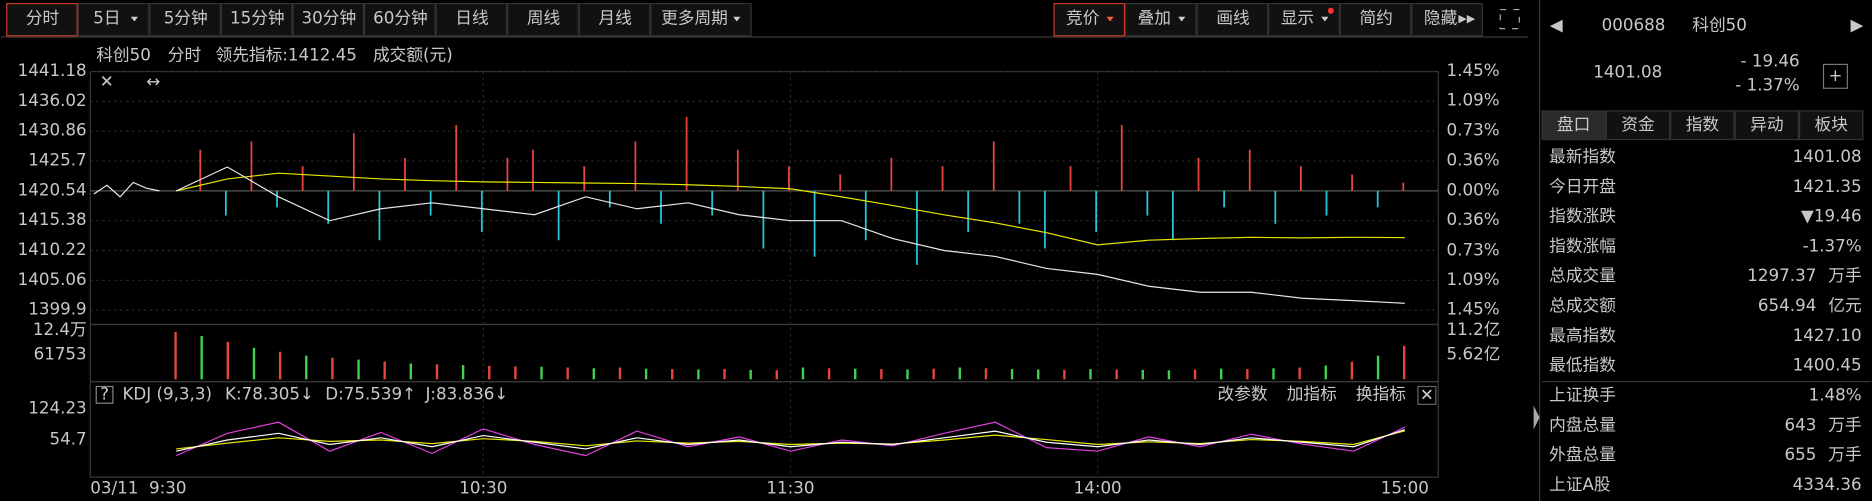 The height and width of the screenshot is (501, 1872). Describe the element at coordinates (107, 81) in the screenshot. I see `close-icon: ✕` at that location.